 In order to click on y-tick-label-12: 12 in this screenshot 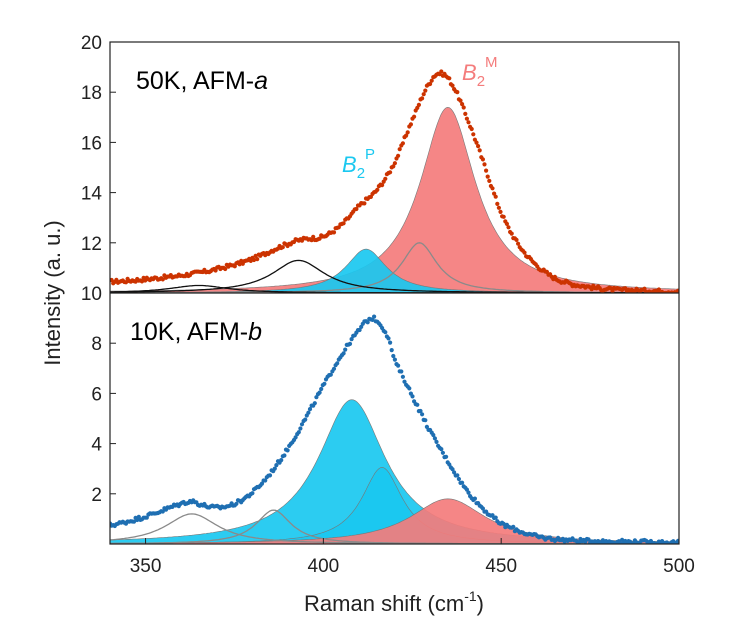, I will do `click(91, 244)`.